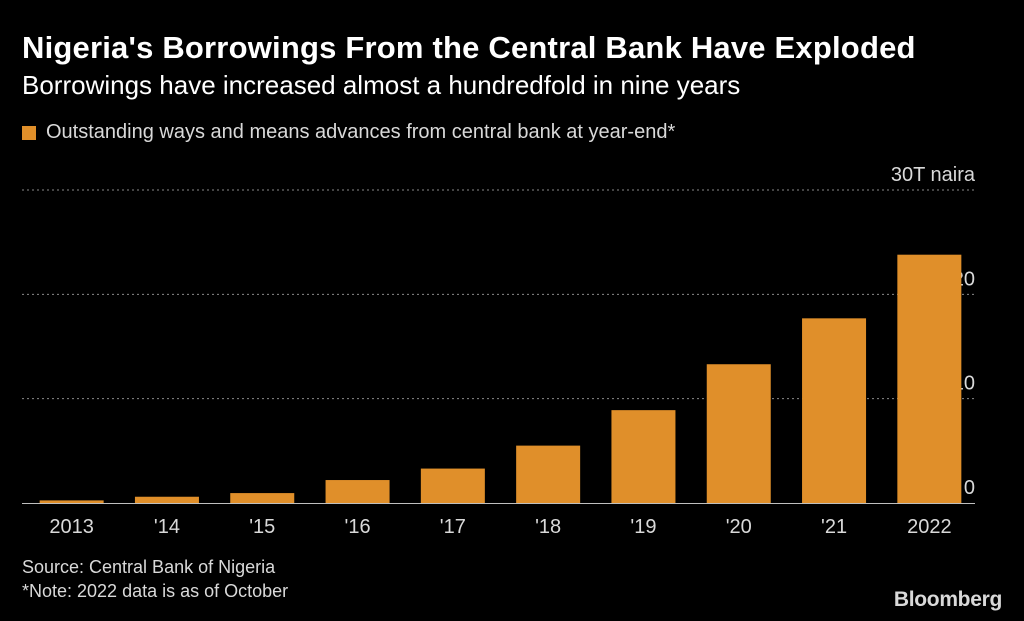  What do you see at coordinates (834, 527) in the screenshot?
I see `x-tick-label: '21` at bounding box center [834, 527].